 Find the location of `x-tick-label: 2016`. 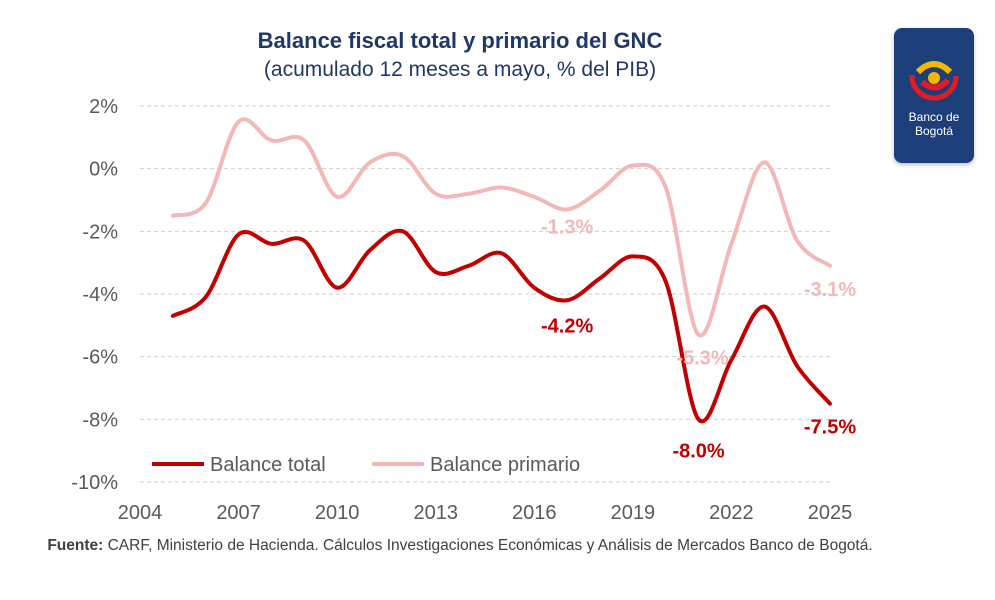

x-tick-label: 2016 is located at coordinates (534, 513).